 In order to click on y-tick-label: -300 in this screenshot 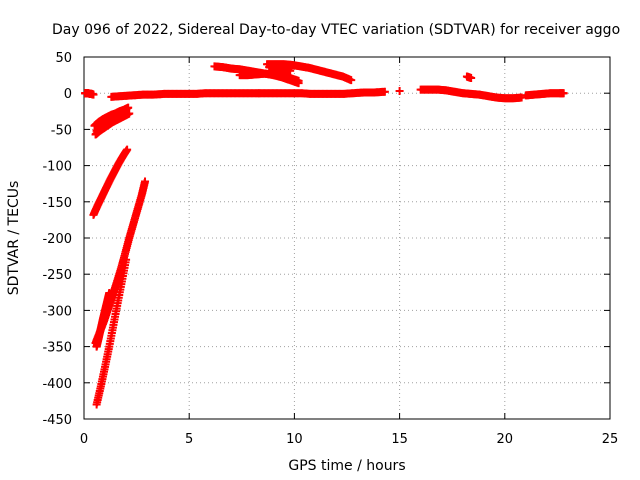, I will do `click(57, 311)`.